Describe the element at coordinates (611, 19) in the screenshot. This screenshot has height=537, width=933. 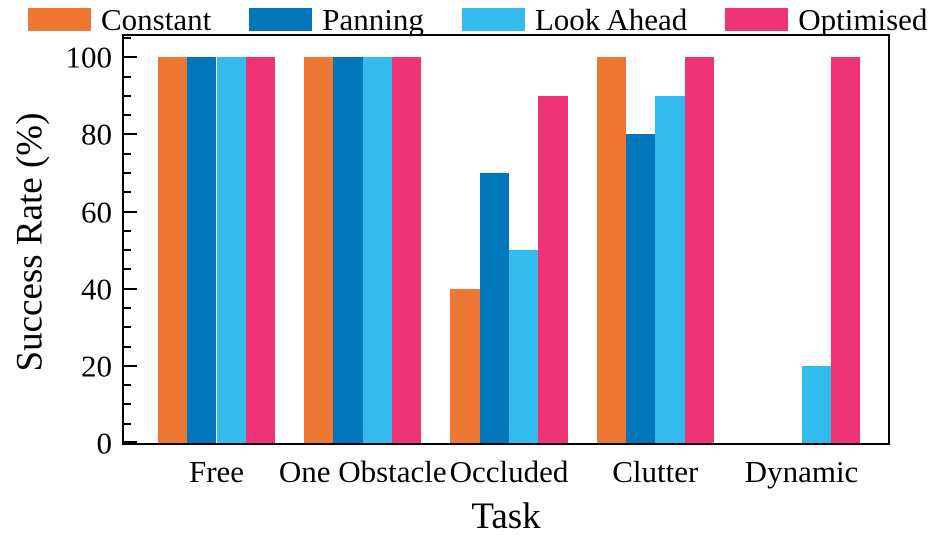
I see `legend-label: Look Ahead` at that location.